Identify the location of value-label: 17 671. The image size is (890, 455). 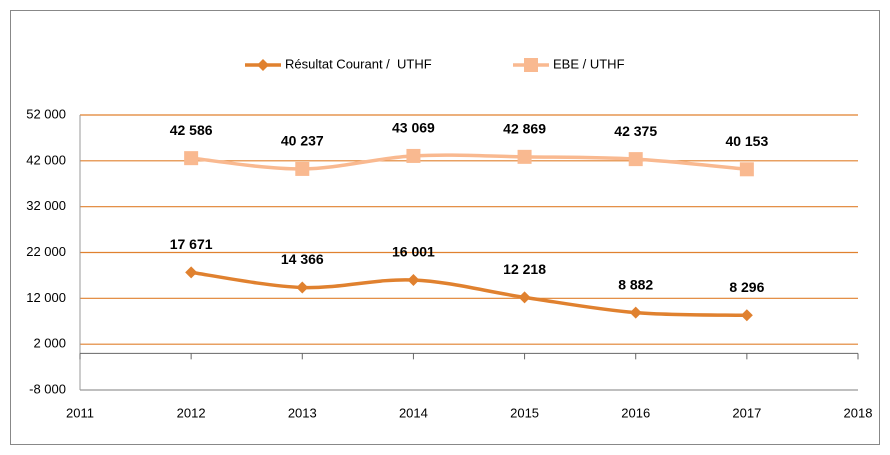
(191, 244).